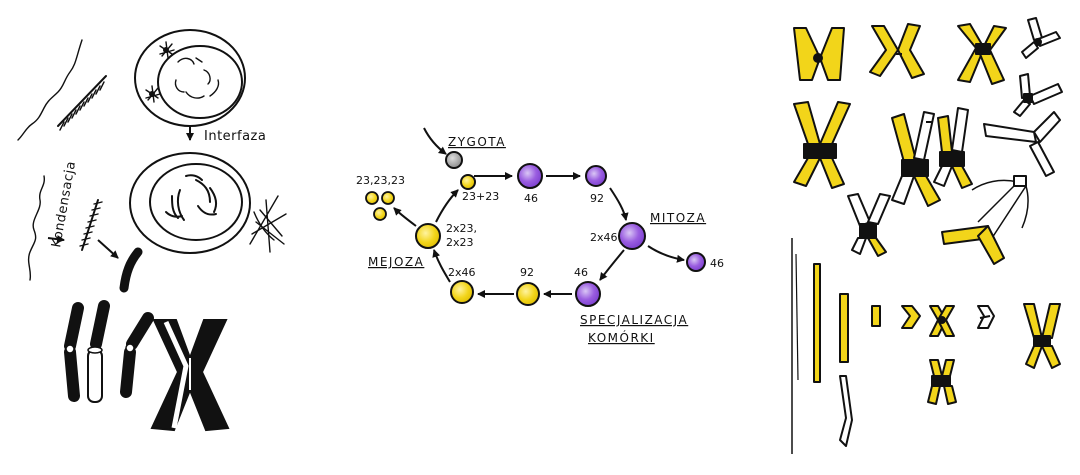 The image size is (1080, 475). I want to click on chromosome-x-small-bottom, so click(942, 382).